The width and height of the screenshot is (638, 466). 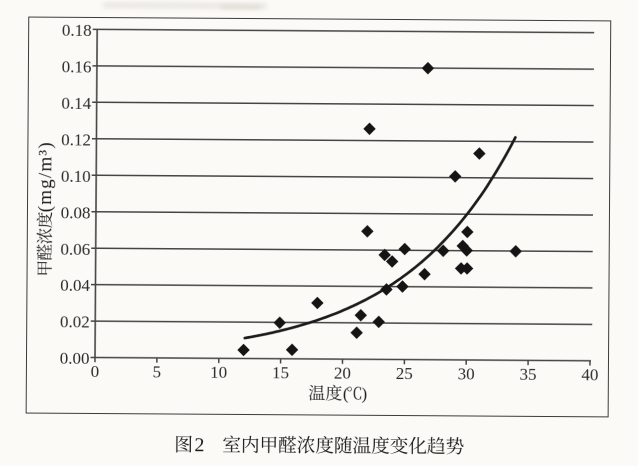 What do you see at coordinates (77, 30) in the screenshot?
I see `svg-text: 0.18` at bounding box center [77, 30].